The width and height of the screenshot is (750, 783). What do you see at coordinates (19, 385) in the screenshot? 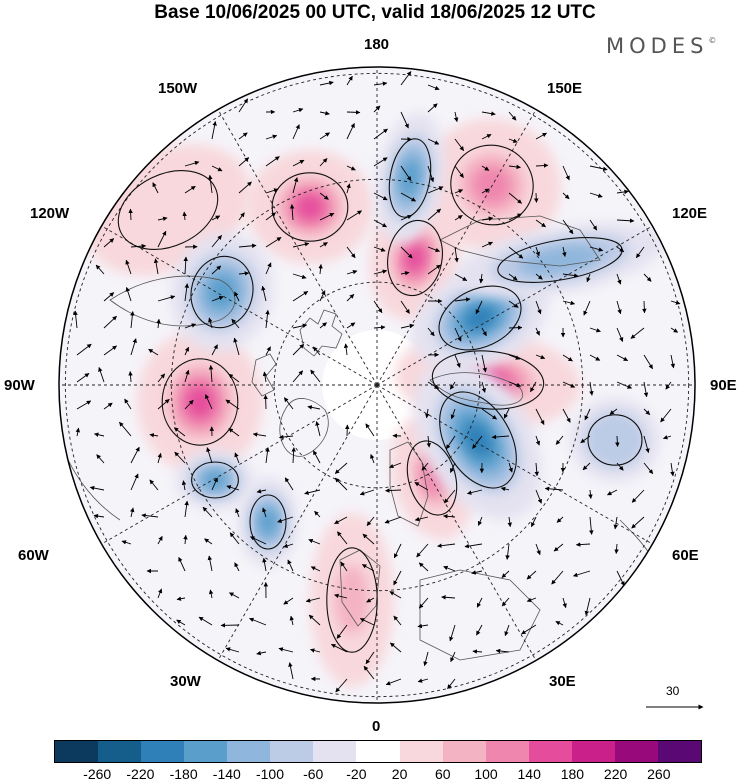
I see `lon-label-90w: 90W` at bounding box center [19, 385].